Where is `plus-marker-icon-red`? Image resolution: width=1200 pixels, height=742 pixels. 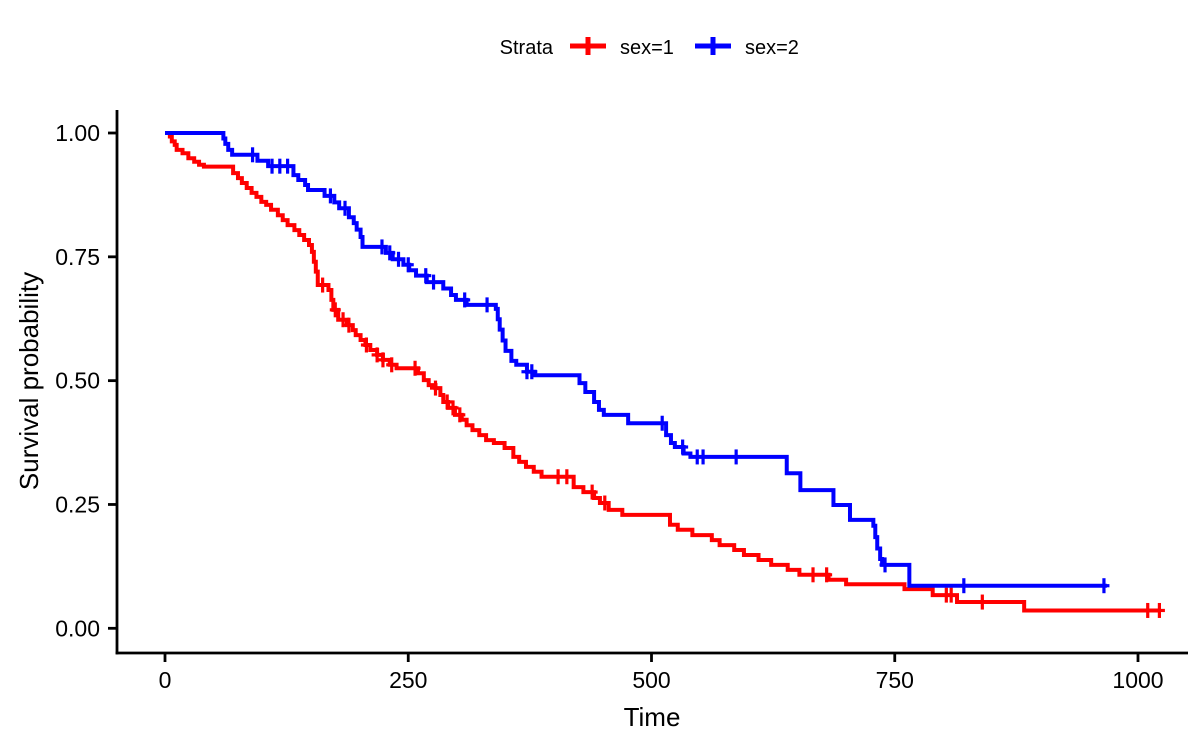 plus-marker-icon-red is located at coordinates (588, 46).